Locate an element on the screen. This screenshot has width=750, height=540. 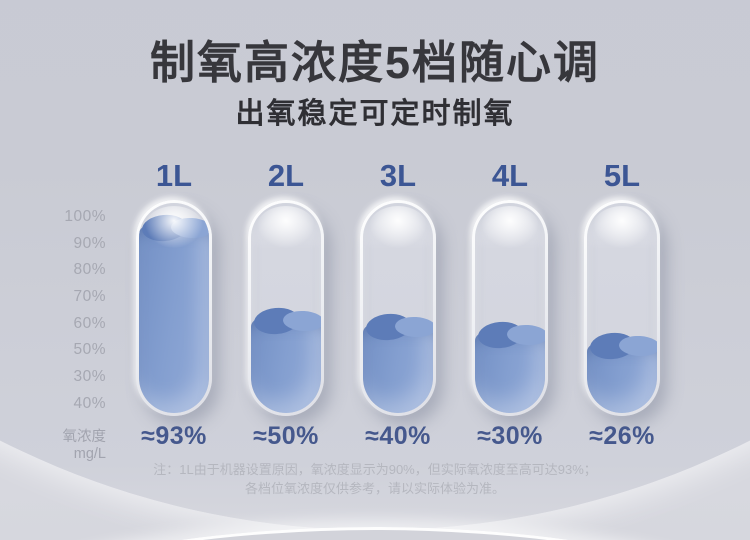
concentration-value: ≈30% is located at coordinates (510, 436).